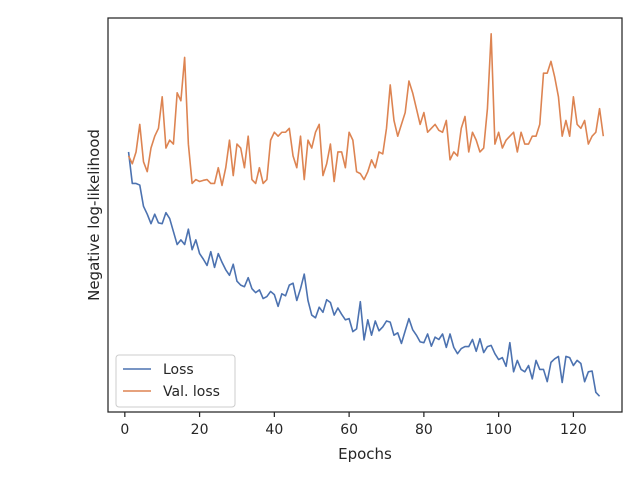  I want to click on x-tick-label: 100, so click(498, 430).